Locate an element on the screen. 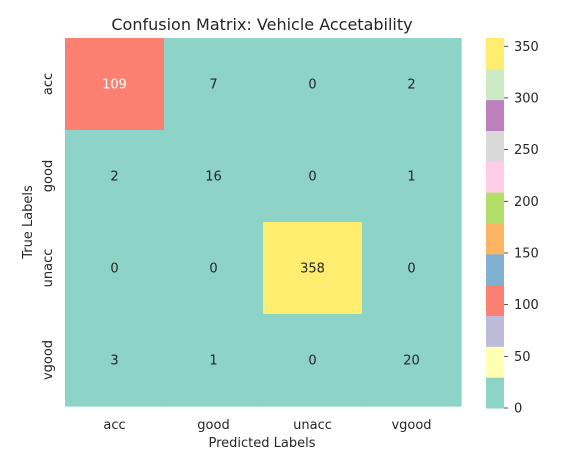 The height and width of the screenshot is (474, 574). x-tick-label: good is located at coordinates (213, 425).